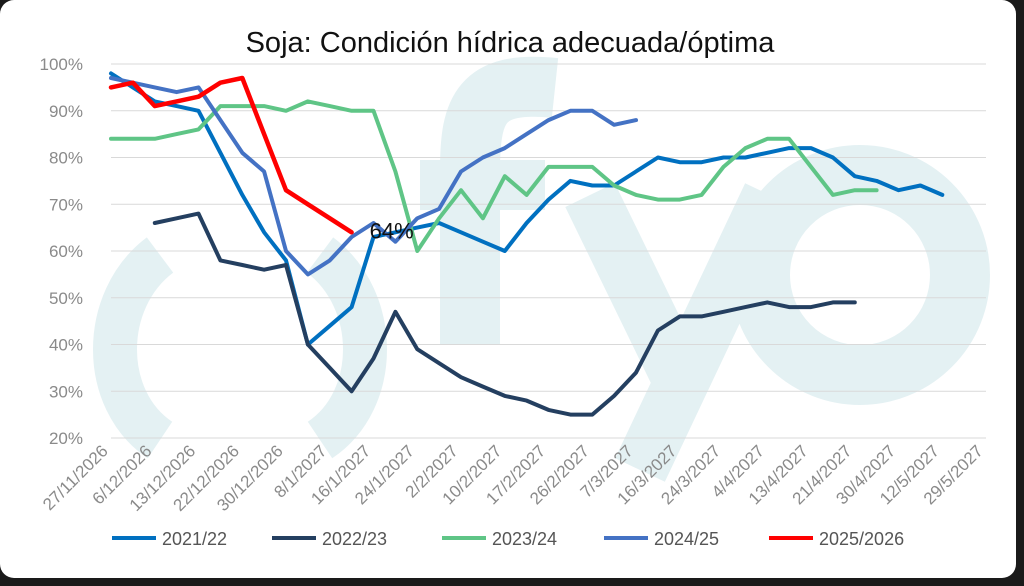 This screenshot has height=586, width=1024. What do you see at coordinates (354, 539) in the screenshot?
I see `legend-label: 2022/23` at bounding box center [354, 539].